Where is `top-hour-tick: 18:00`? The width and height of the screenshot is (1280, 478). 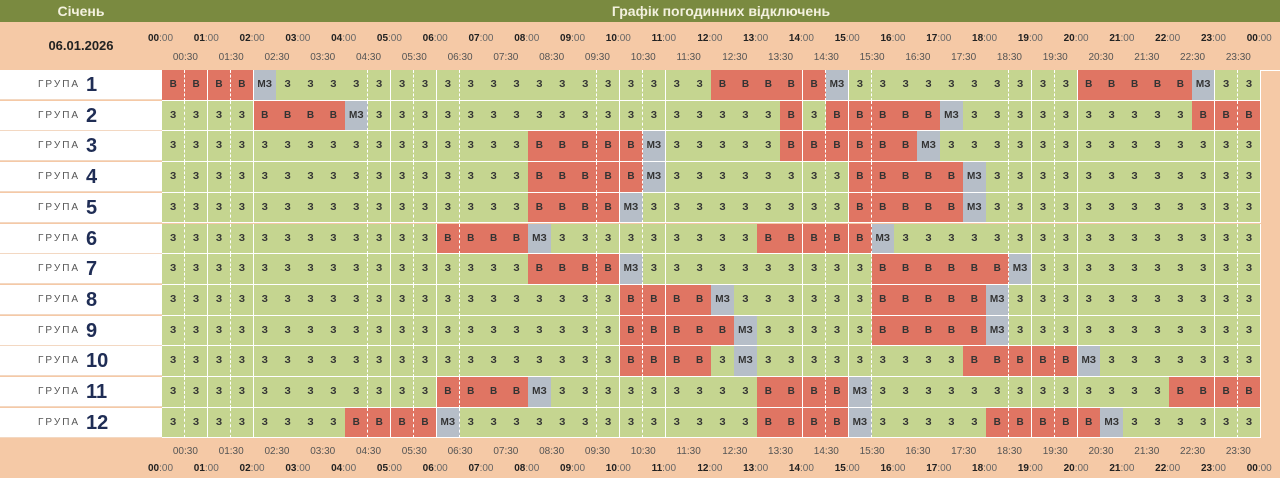 top-hour-tick: 18:00 is located at coordinates (985, 38).